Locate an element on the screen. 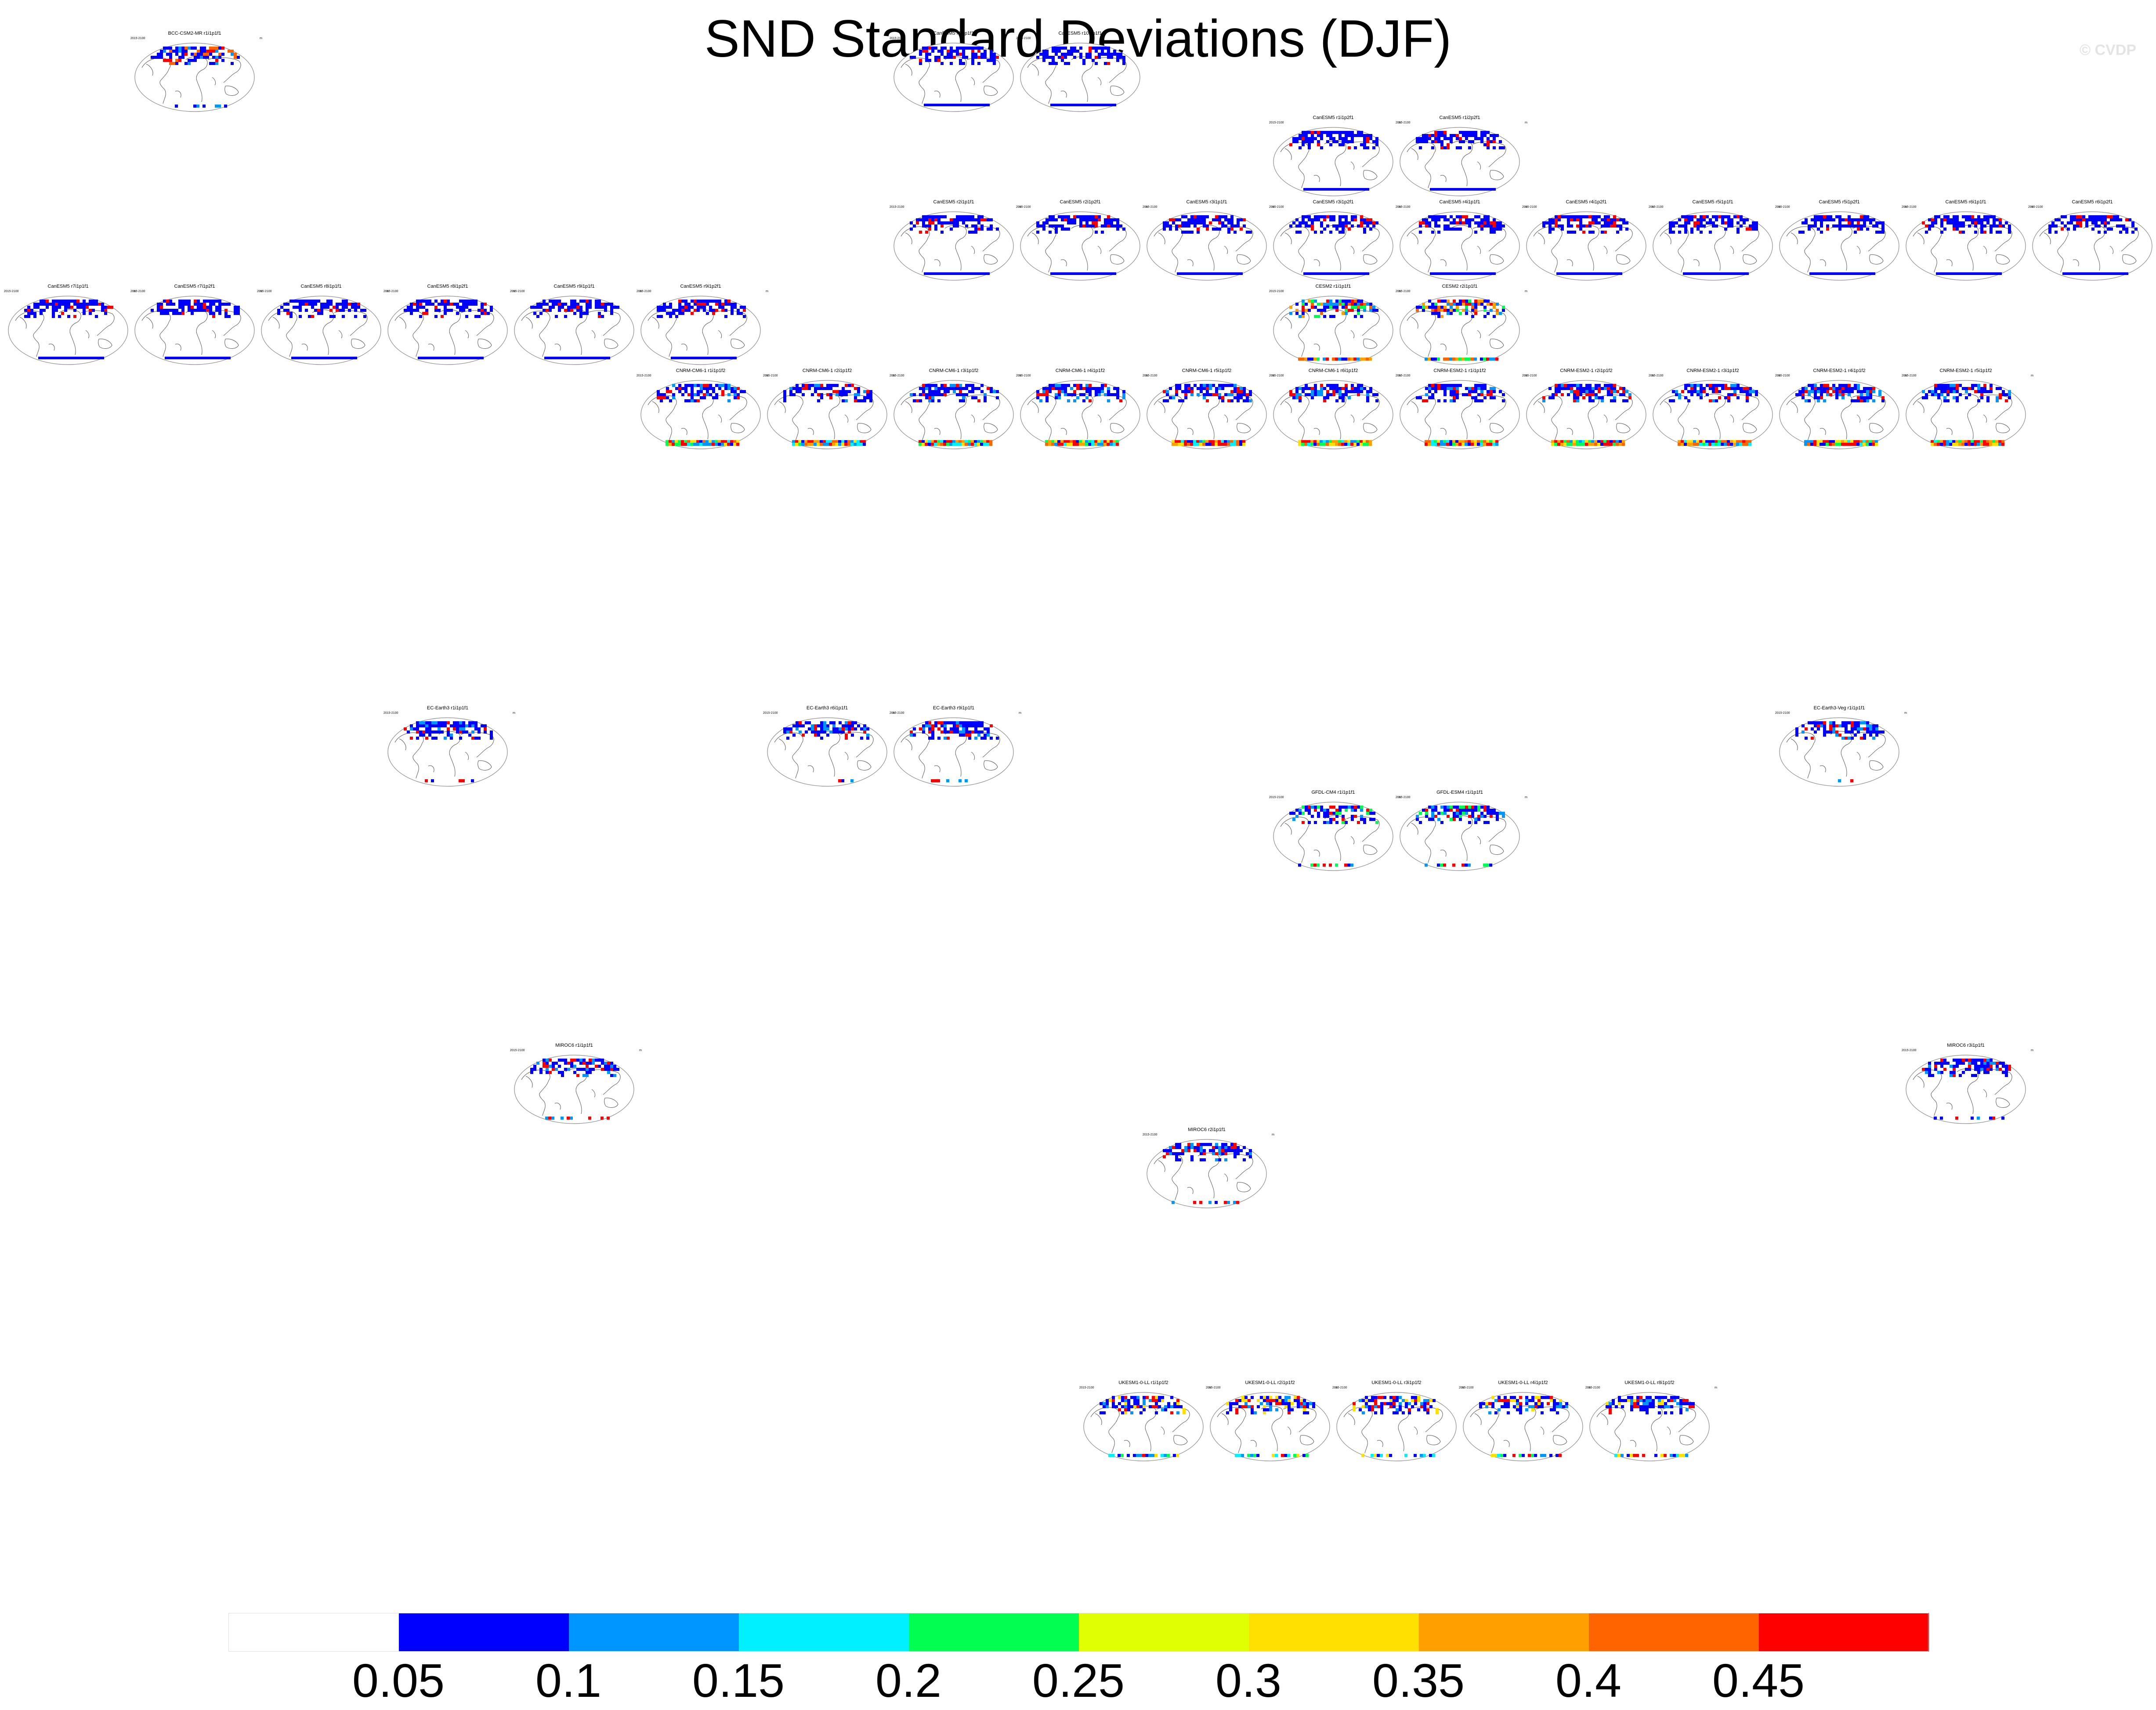 Image resolution: width=2156 pixels, height=1710 pixels. map-panel-years: 2015-2100 is located at coordinates (2036, 208).